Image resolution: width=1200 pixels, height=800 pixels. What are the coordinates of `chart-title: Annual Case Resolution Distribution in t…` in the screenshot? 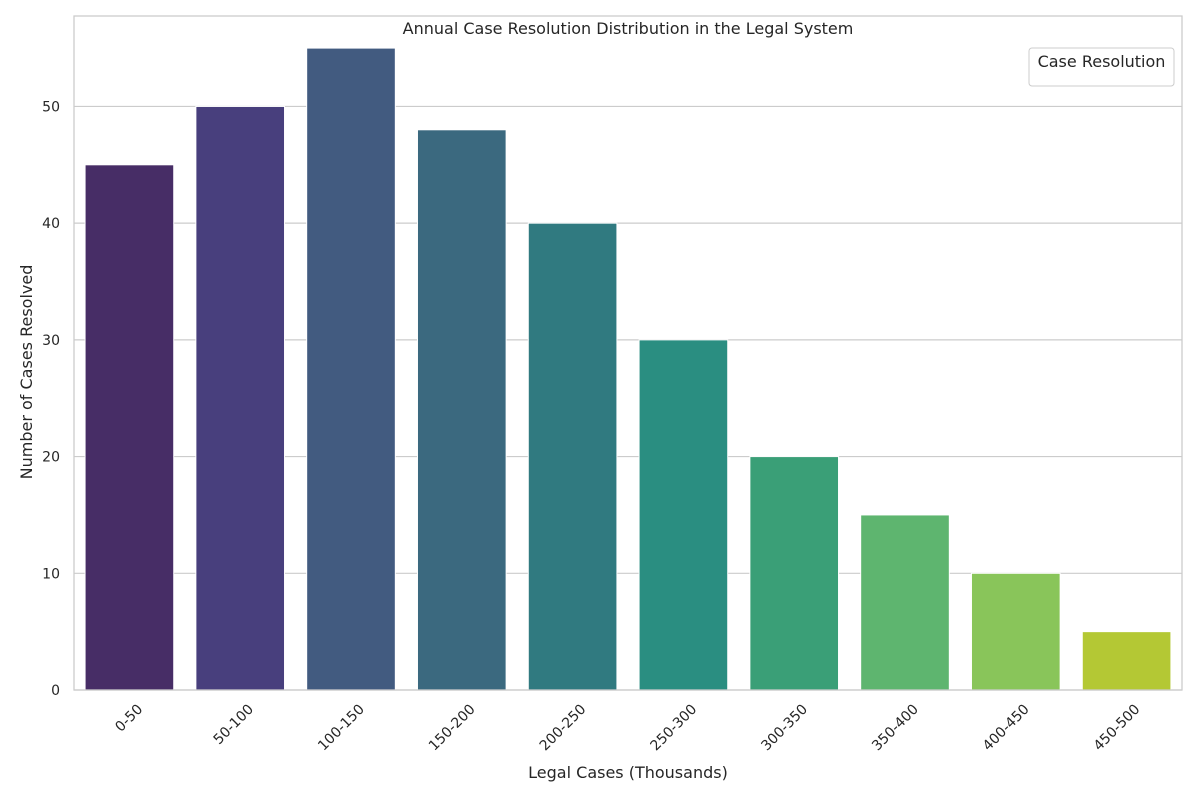 It's located at (628, 28).